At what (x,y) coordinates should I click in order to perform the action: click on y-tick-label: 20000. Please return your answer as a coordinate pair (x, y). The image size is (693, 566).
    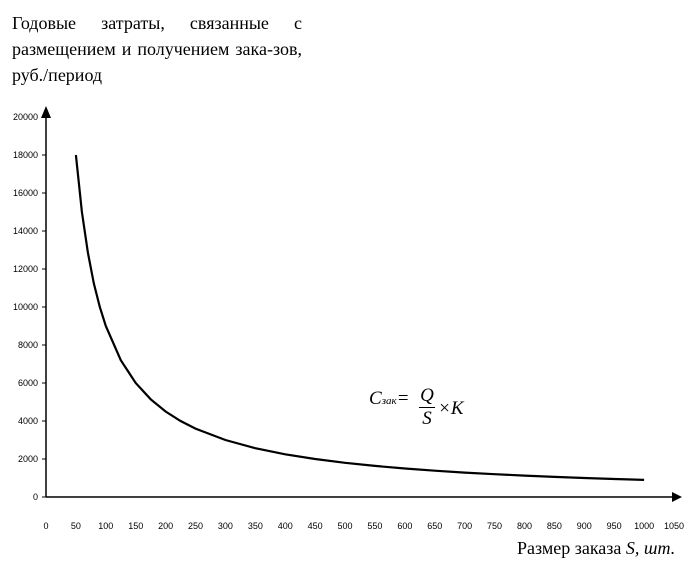
    Looking at the image, I should click on (25, 117).